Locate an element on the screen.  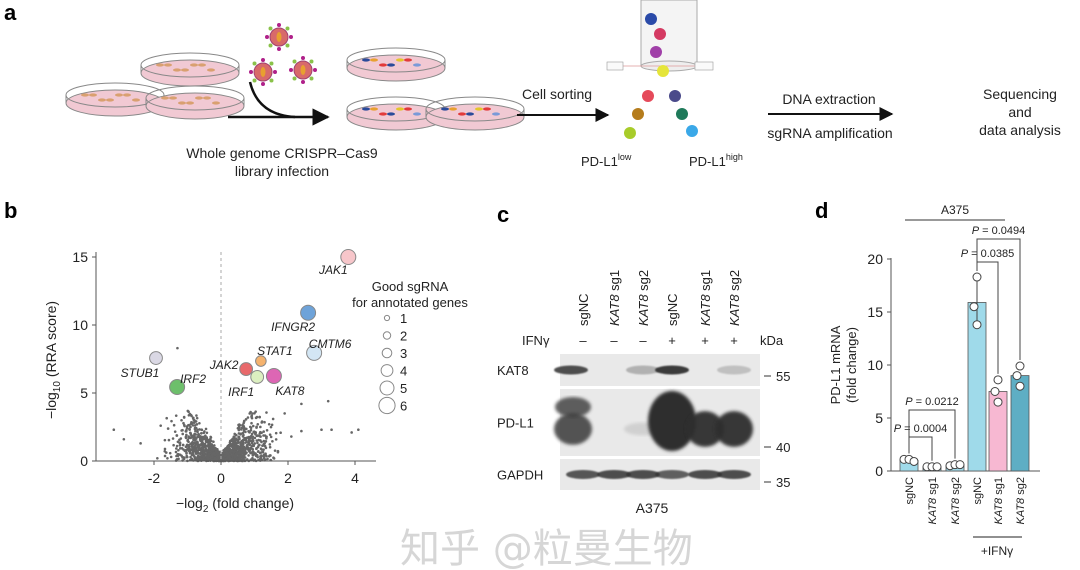
gene-point-stat1 is located at coordinates (261, 361).